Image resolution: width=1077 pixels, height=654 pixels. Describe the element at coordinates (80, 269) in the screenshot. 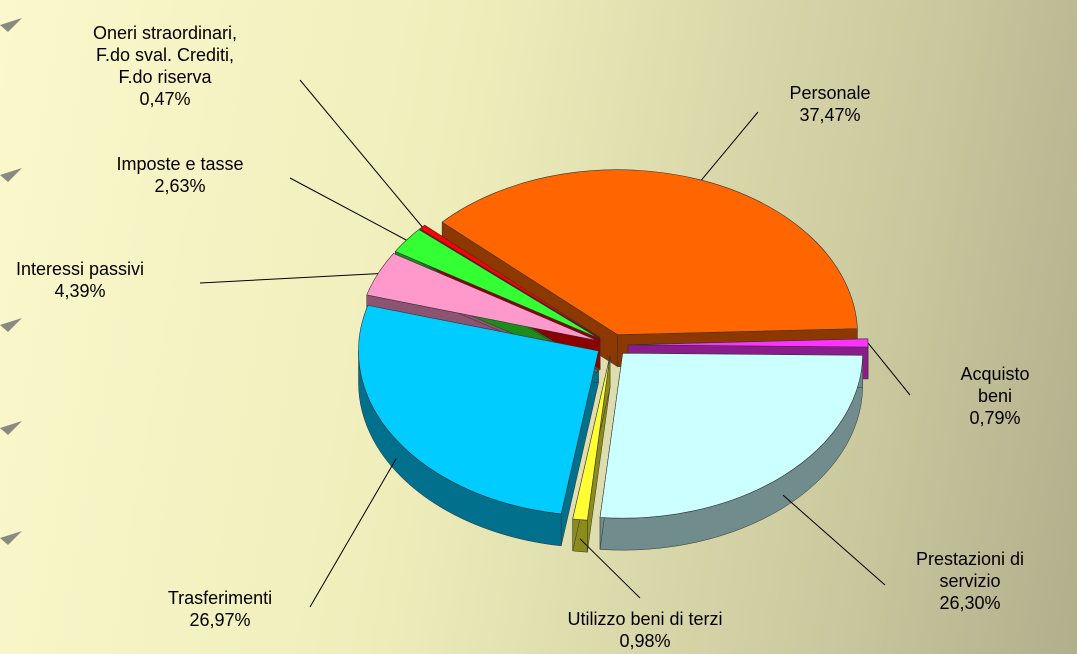

I see `category-label: Interessi passivi` at that location.